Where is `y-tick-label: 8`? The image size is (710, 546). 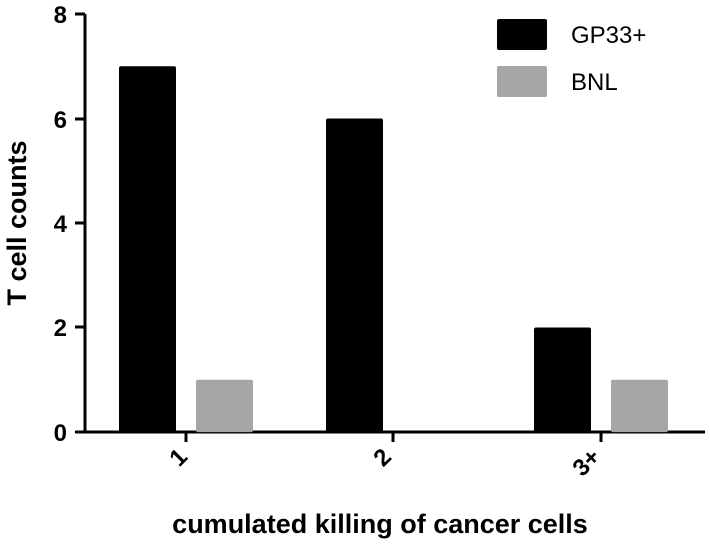 y-tick-label: 8 is located at coordinates (60, 15).